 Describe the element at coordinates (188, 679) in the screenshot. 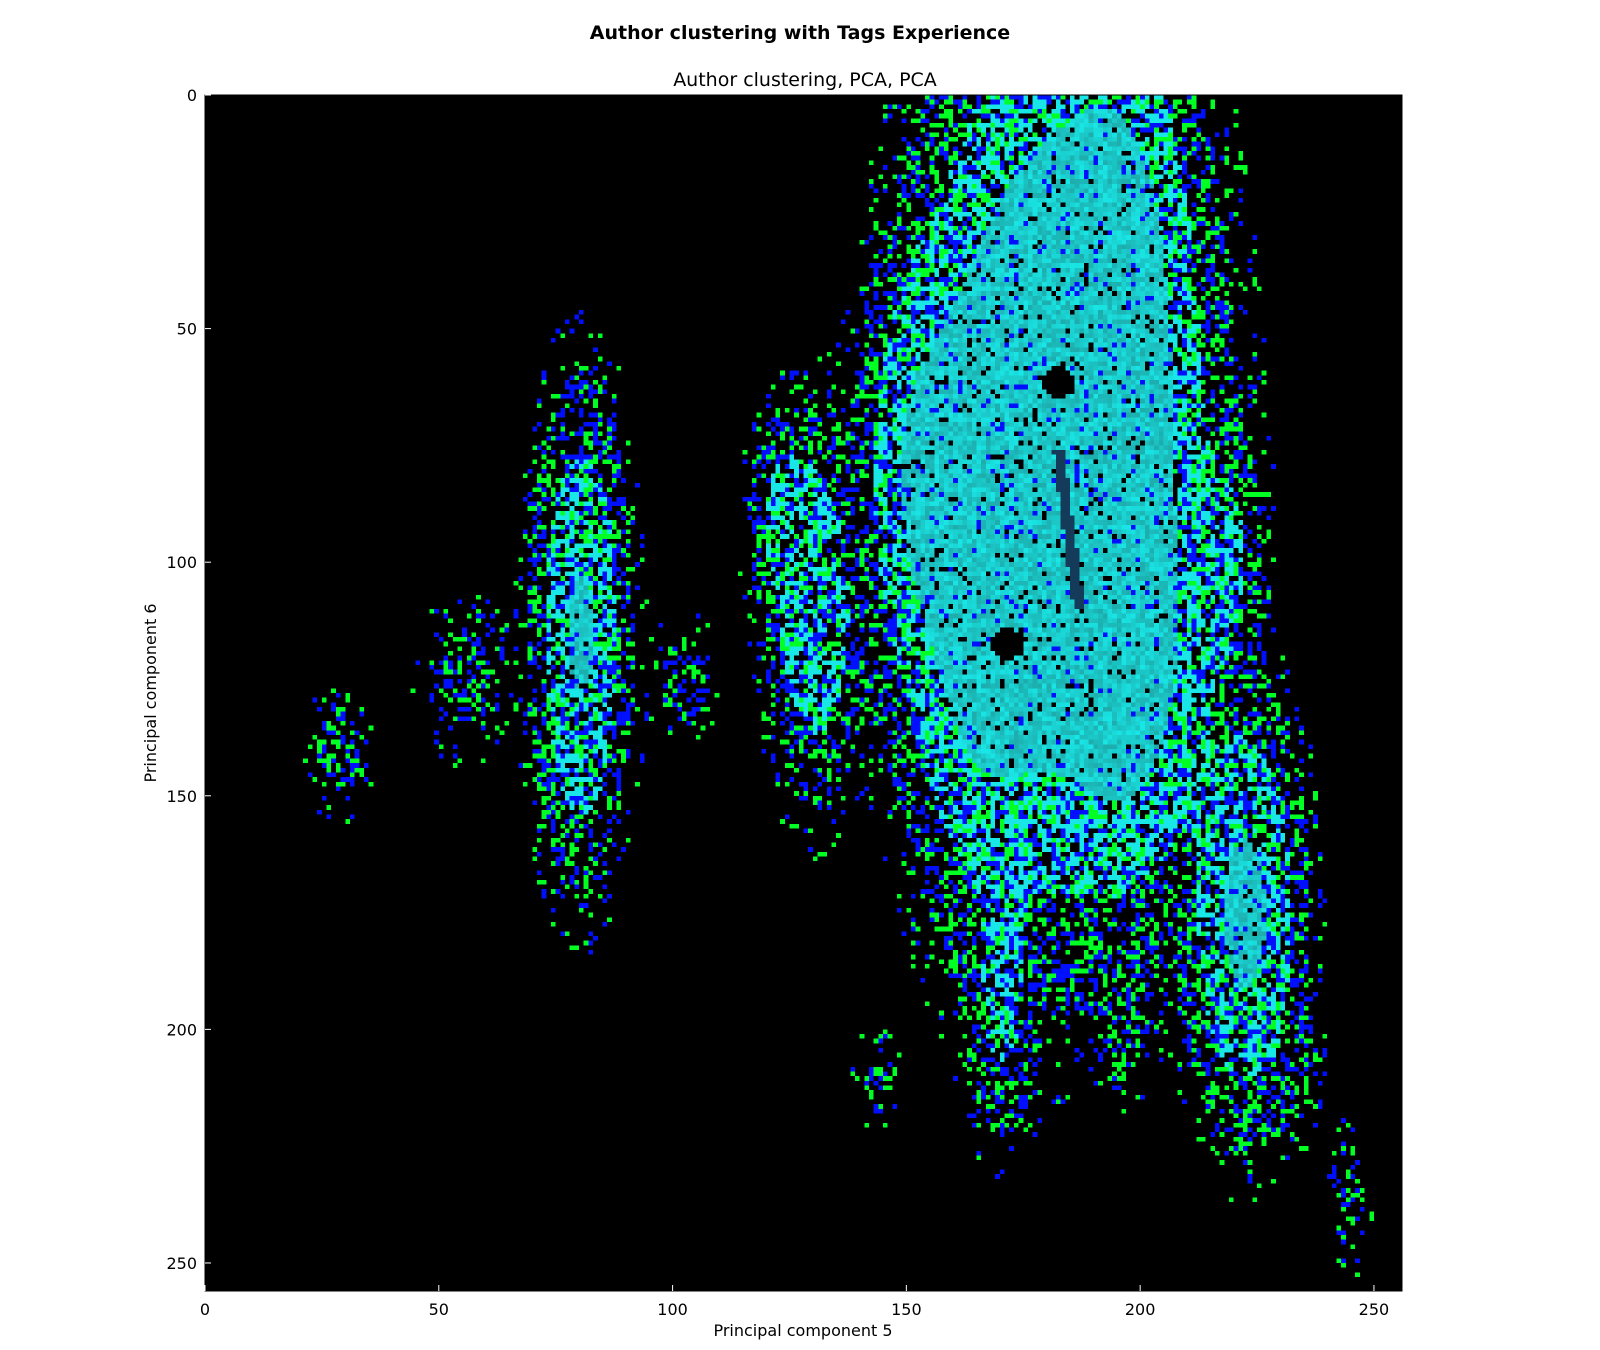

I see `y-axis: 0 50 100 150 200 250` at that location.